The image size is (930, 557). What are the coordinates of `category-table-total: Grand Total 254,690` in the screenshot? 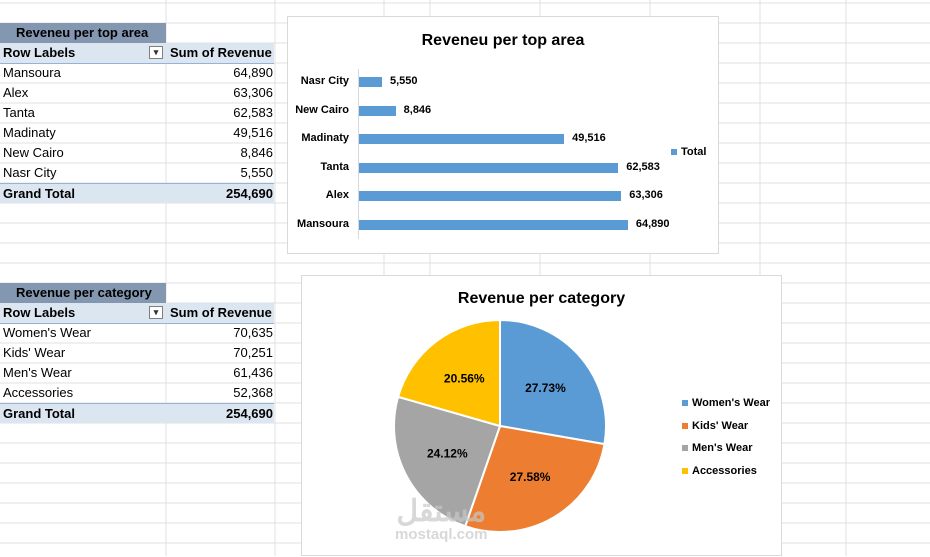 It's located at (137, 413).